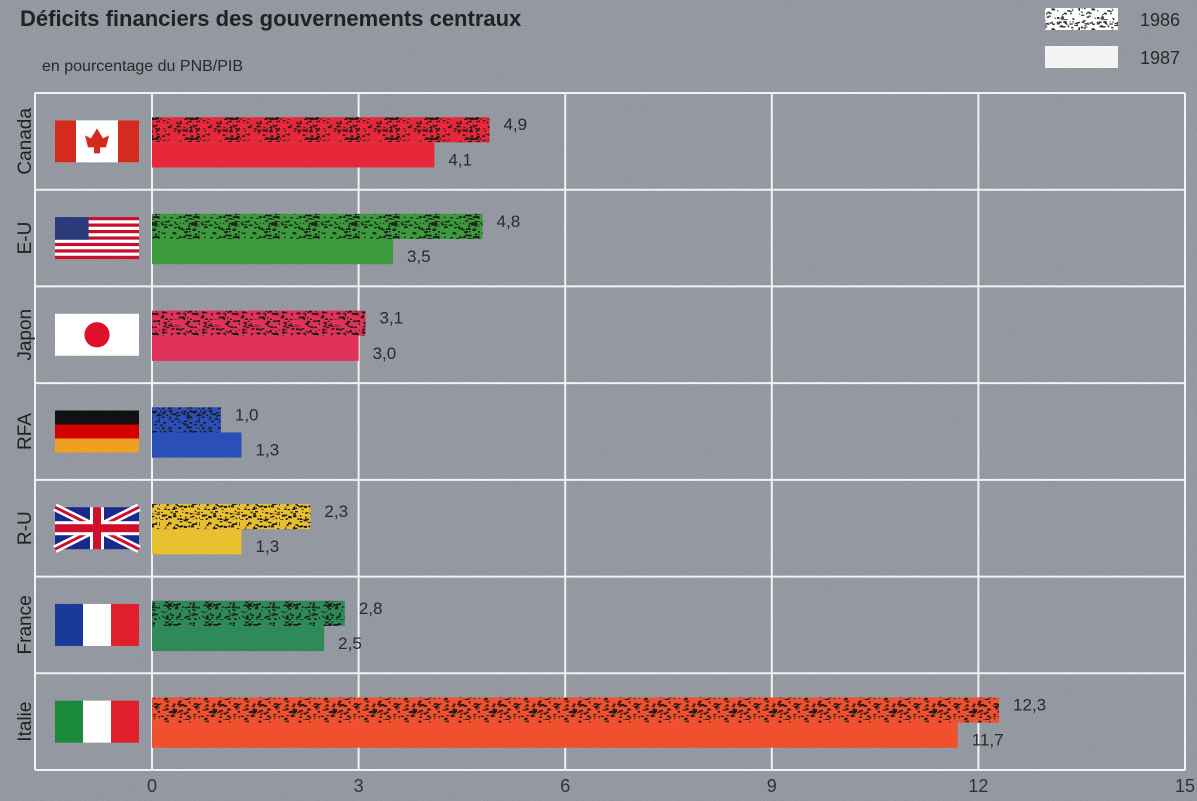 The image size is (1197, 801). What do you see at coordinates (515, 124) in the screenshot?
I see `value-label: 4,9` at bounding box center [515, 124].